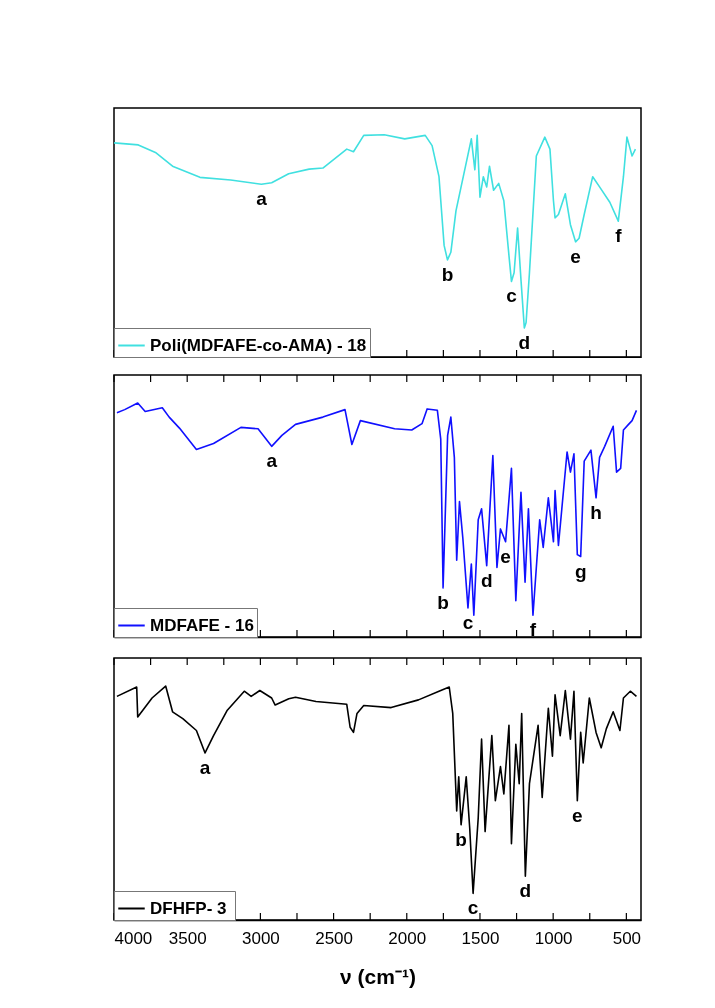 The image size is (715, 1008). Describe the element at coordinates (553, 938) in the screenshot. I see `x-tick-label: 1000` at that location.